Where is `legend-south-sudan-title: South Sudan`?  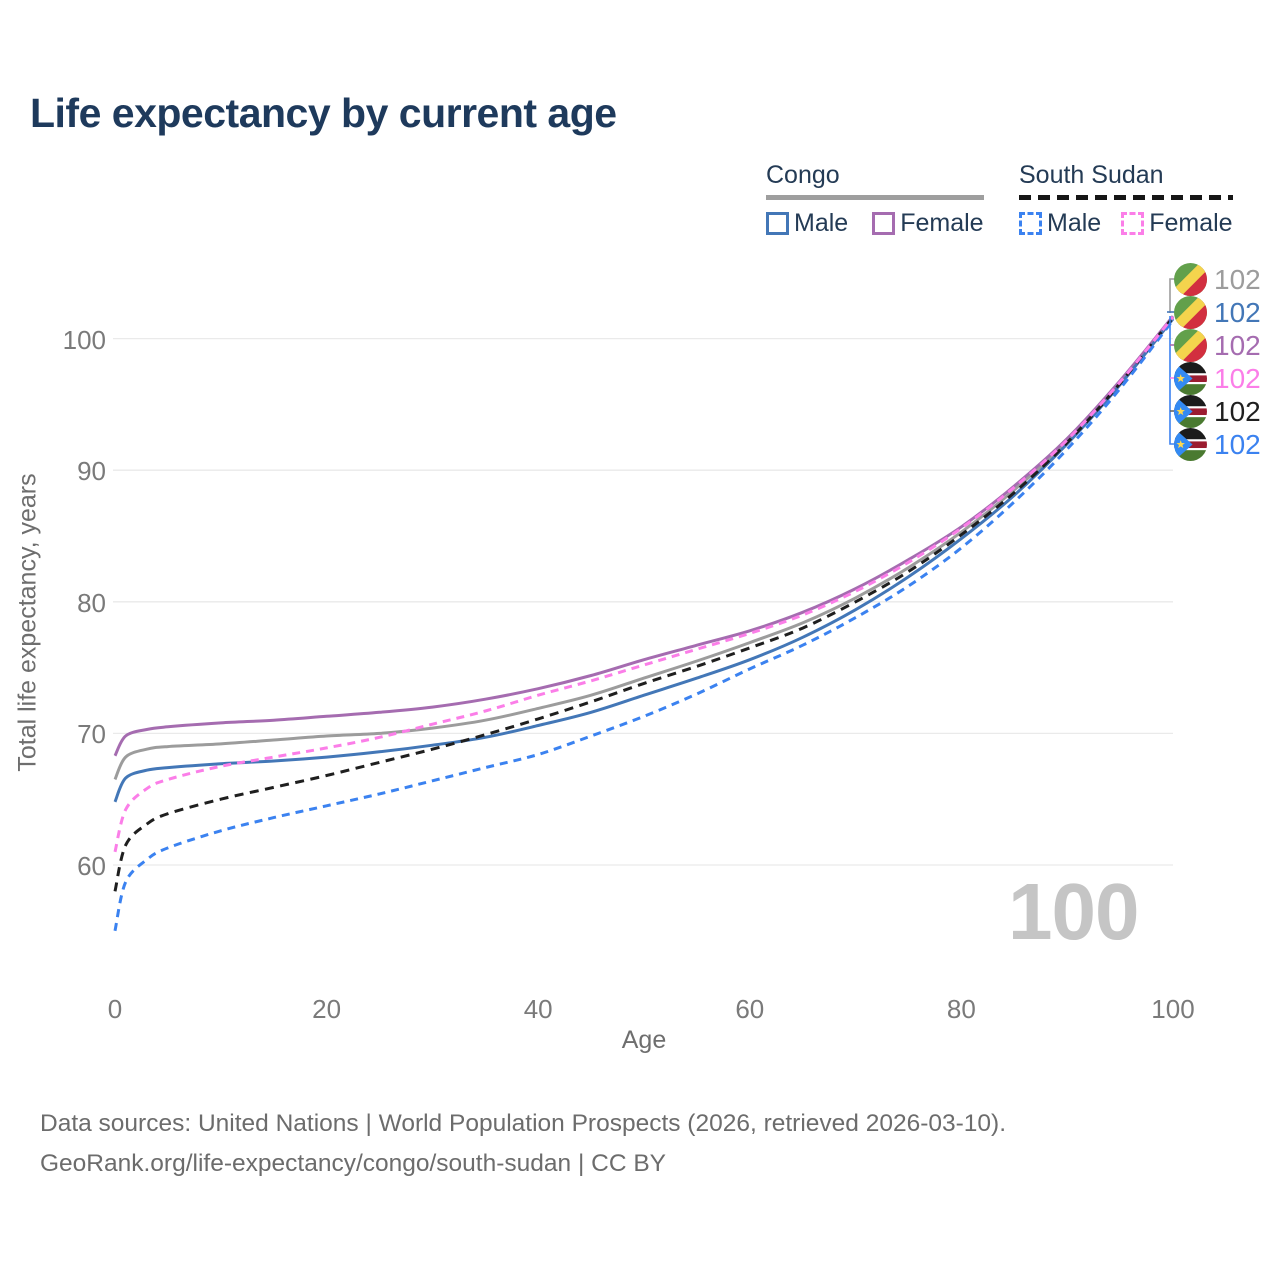 legend-south-sudan-title: South Sudan is located at coordinates (1091, 175).